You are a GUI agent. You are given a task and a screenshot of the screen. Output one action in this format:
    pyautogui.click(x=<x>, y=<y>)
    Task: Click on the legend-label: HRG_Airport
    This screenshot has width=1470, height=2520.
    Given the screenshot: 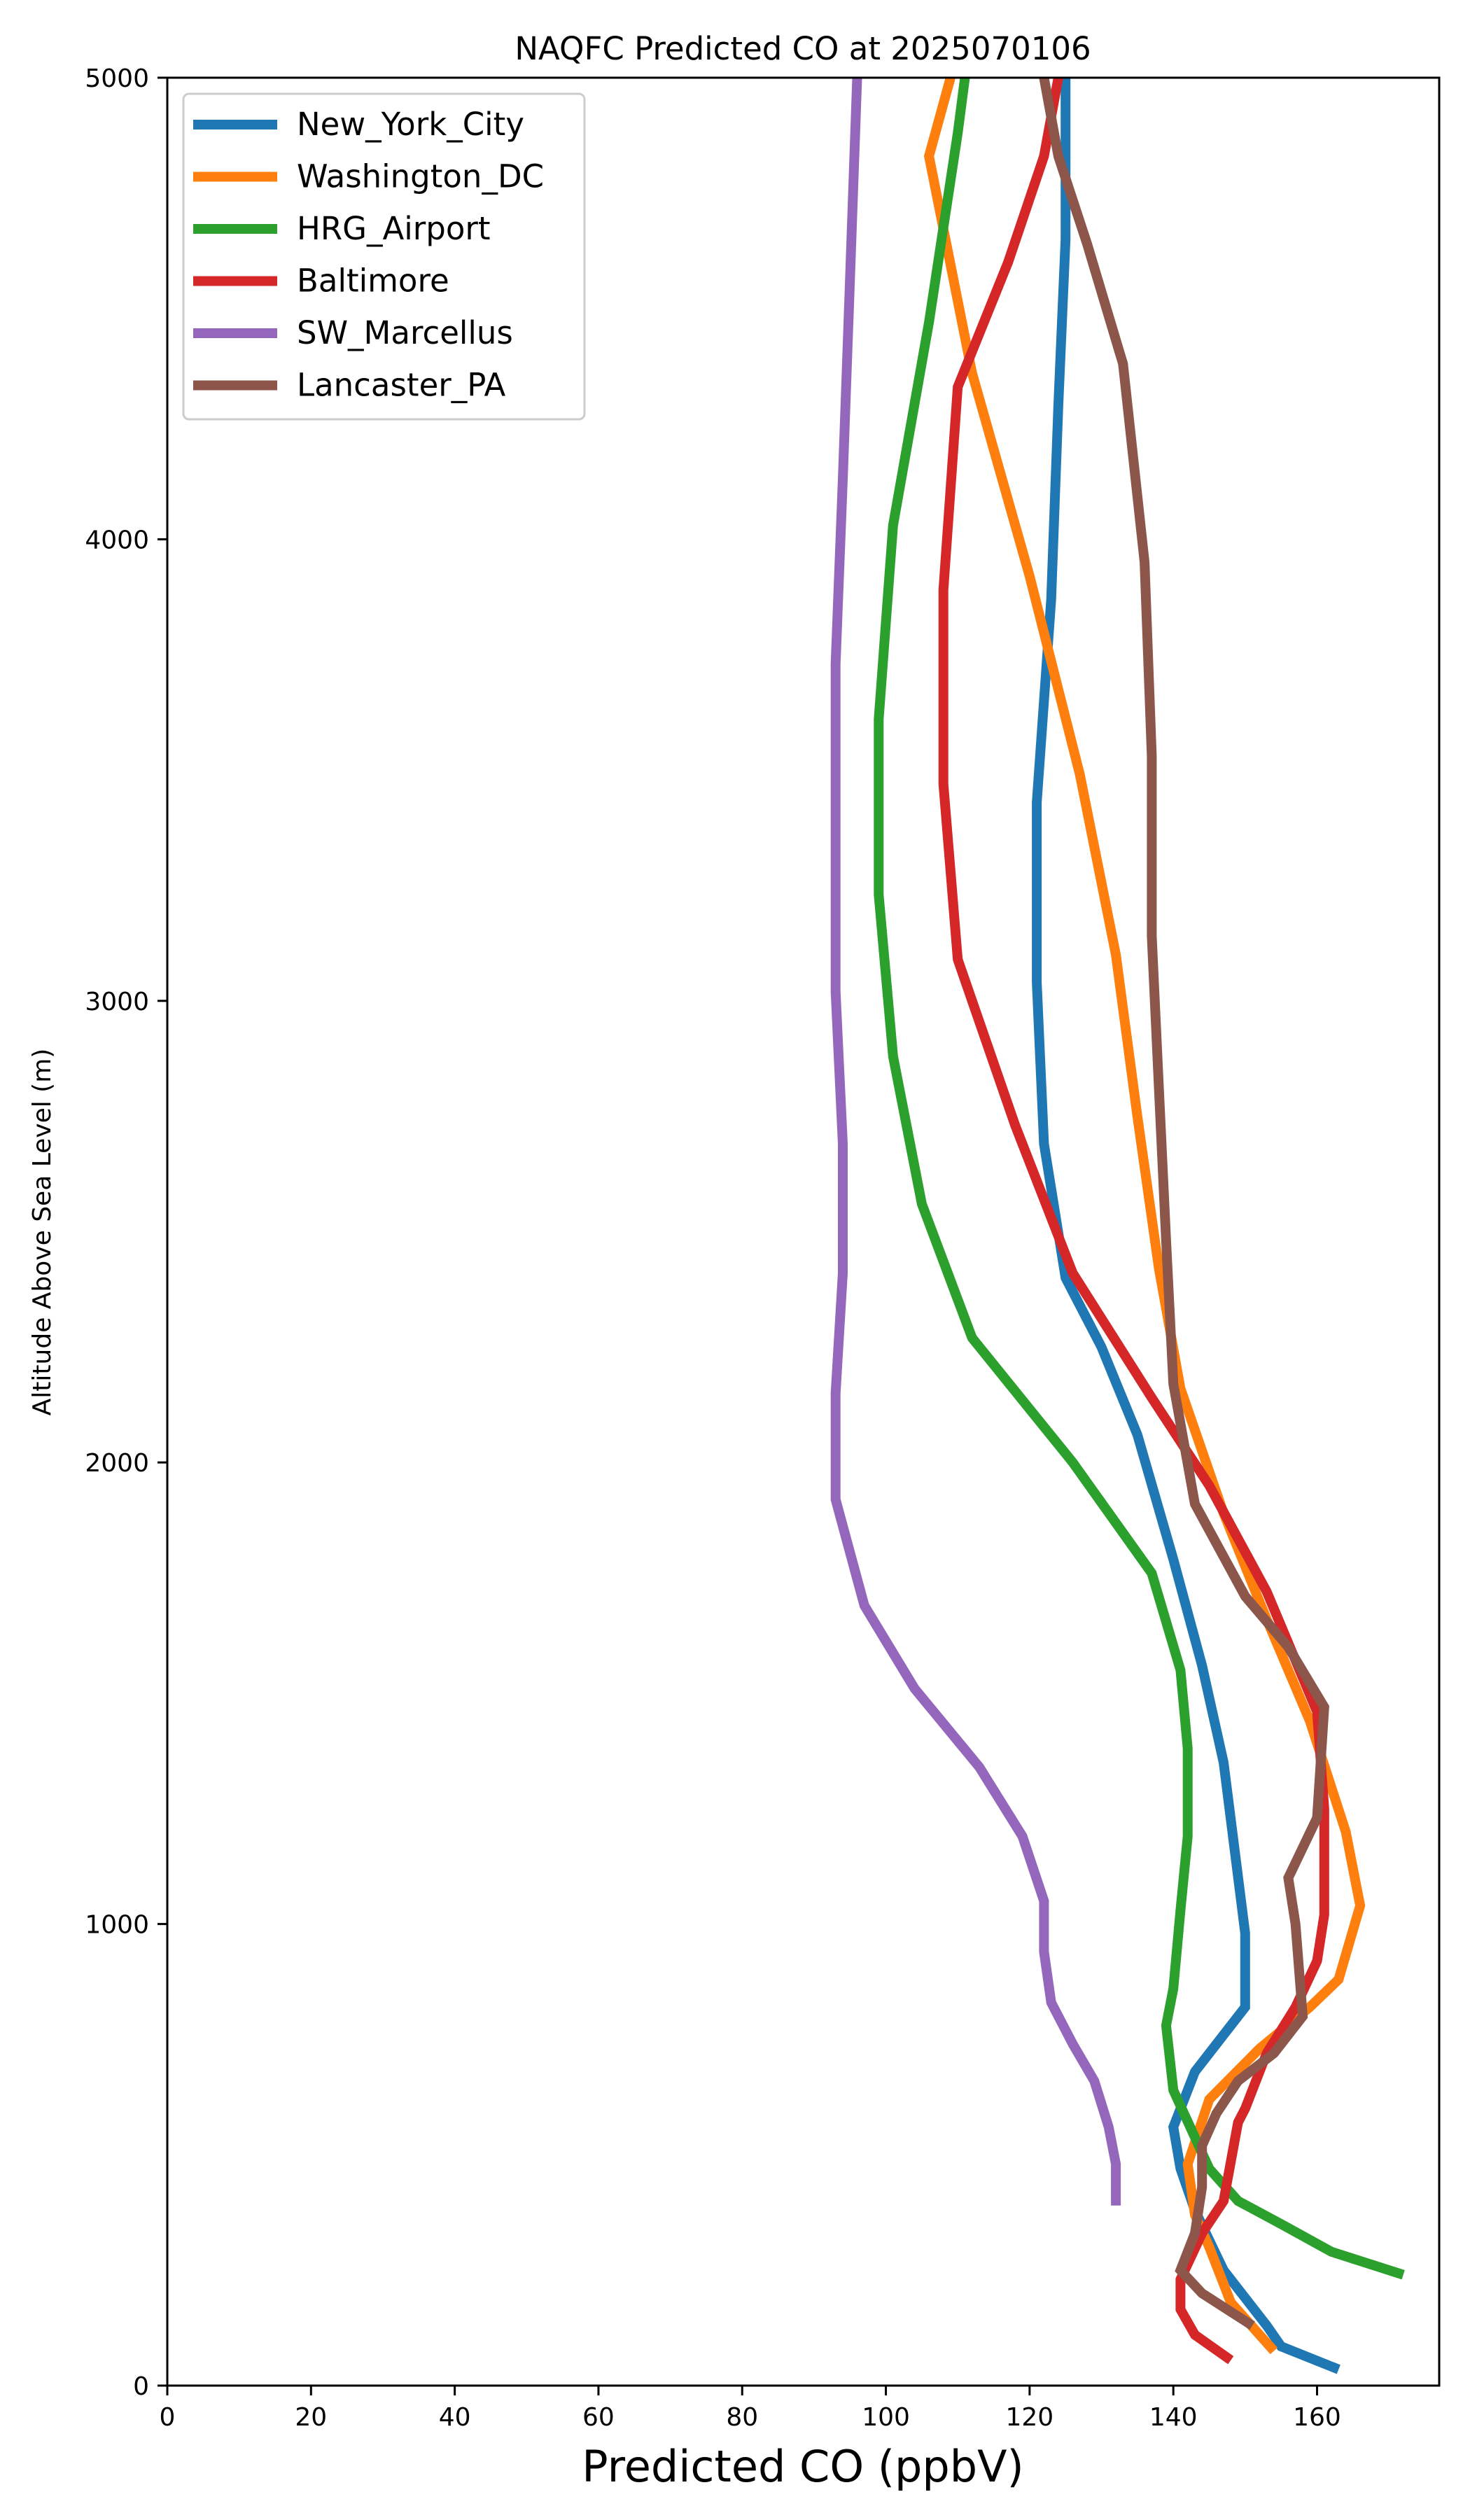 What is the action you would take?
    pyautogui.click(x=394, y=228)
    